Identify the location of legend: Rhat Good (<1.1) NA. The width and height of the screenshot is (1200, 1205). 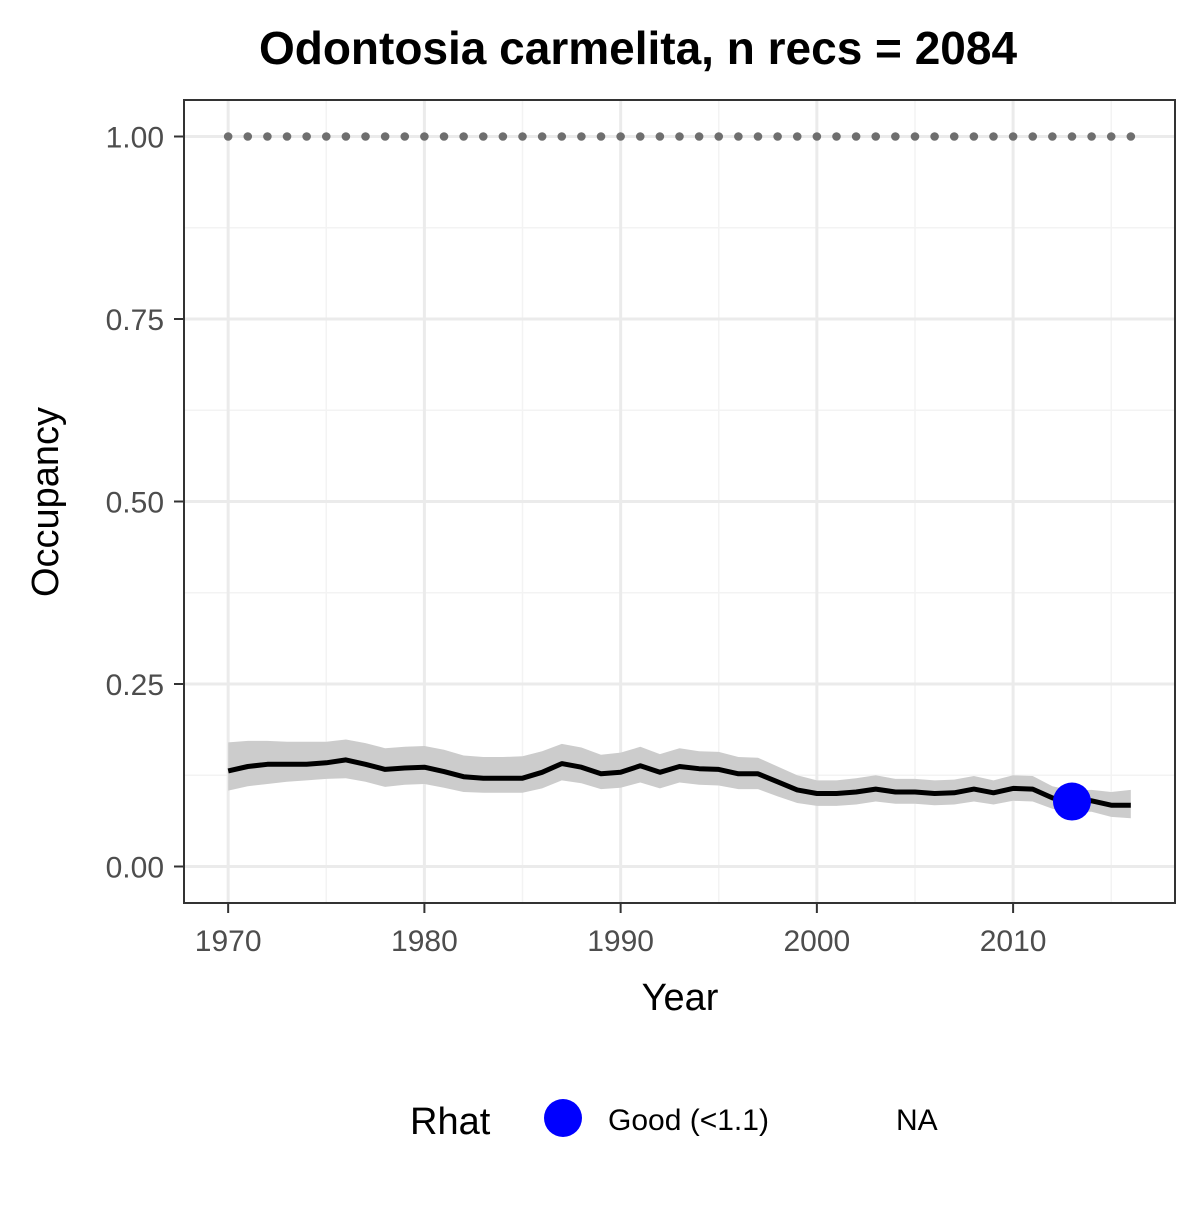
(674, 1121).